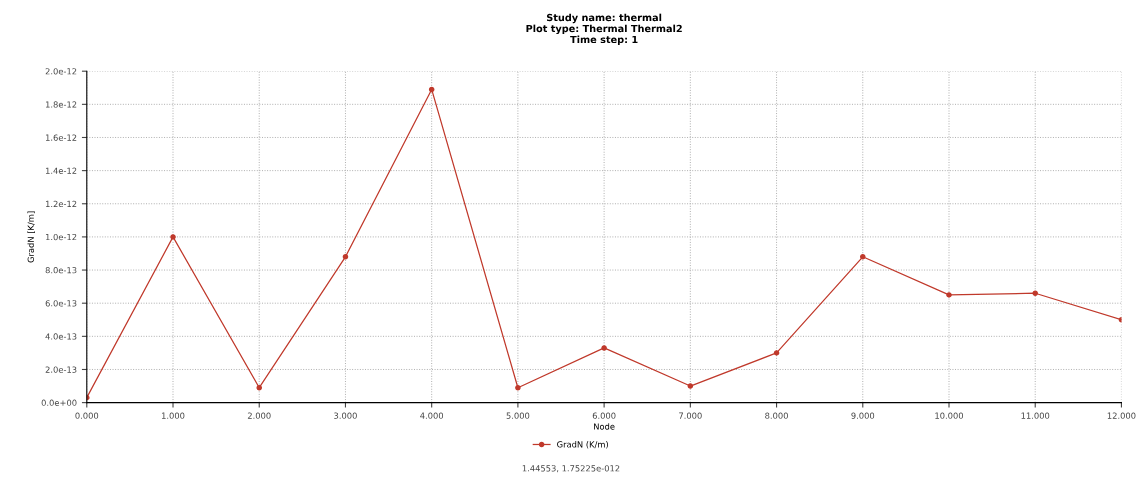  Describe the element at coordinates (863, 415) in the screenshot. I see `x-tick-label: 9.000` at that location.